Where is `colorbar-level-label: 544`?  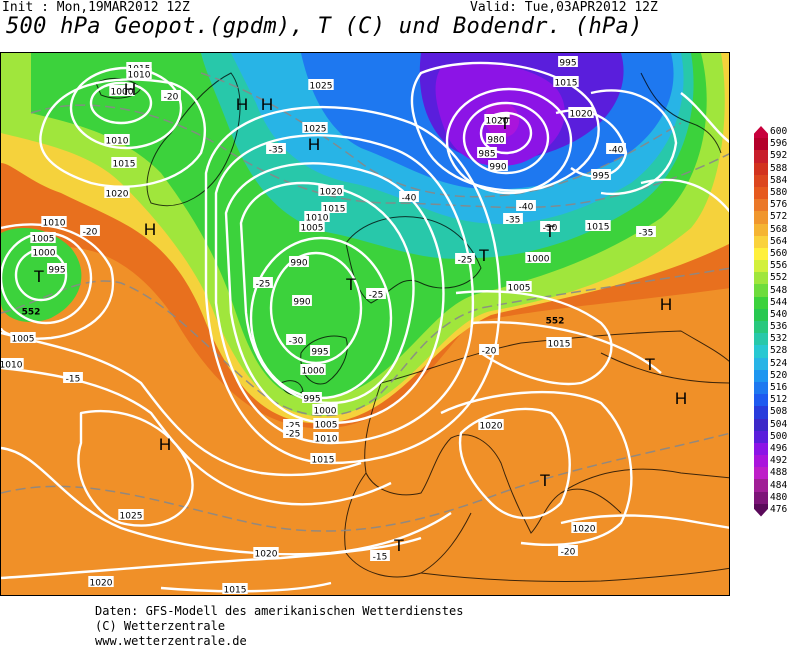
colorbar-level-label: 544 is located at coordinates (779, 302).